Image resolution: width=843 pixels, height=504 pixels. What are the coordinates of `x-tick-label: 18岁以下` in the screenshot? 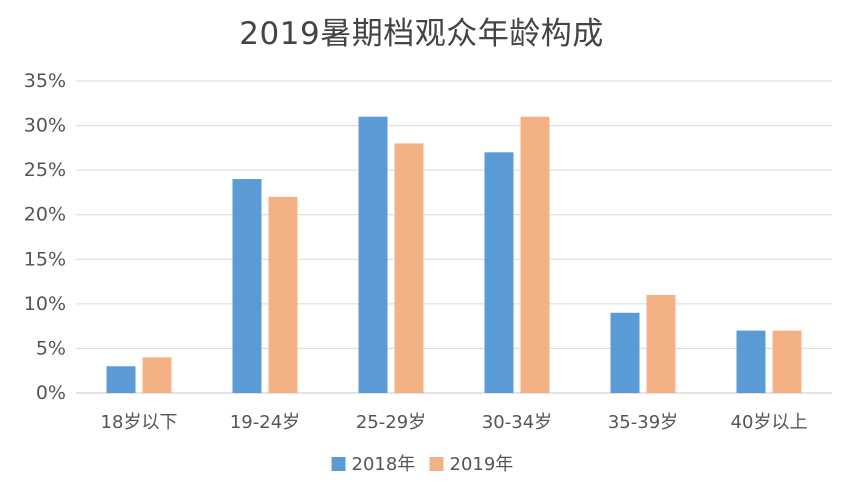 It's located at (139, 422).